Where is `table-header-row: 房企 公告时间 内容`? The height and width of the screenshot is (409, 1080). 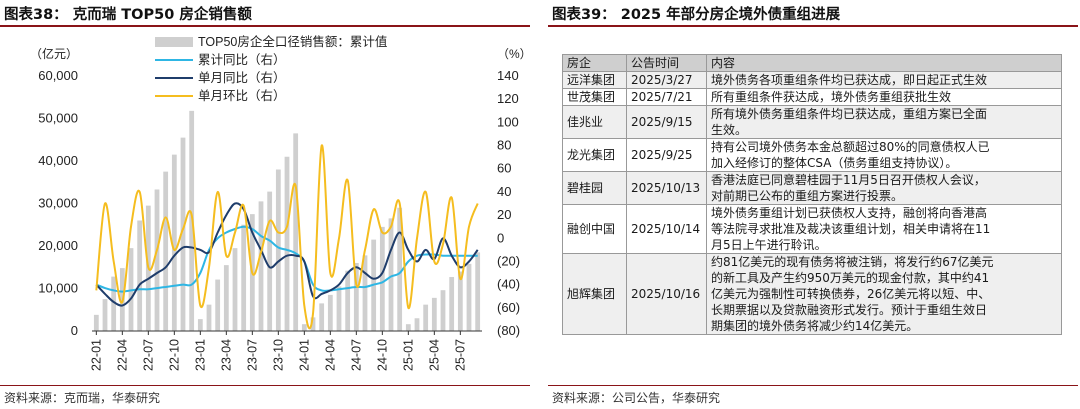
table-header-row: 房企 公告时间 内容 is located at coordinates (812, 63).